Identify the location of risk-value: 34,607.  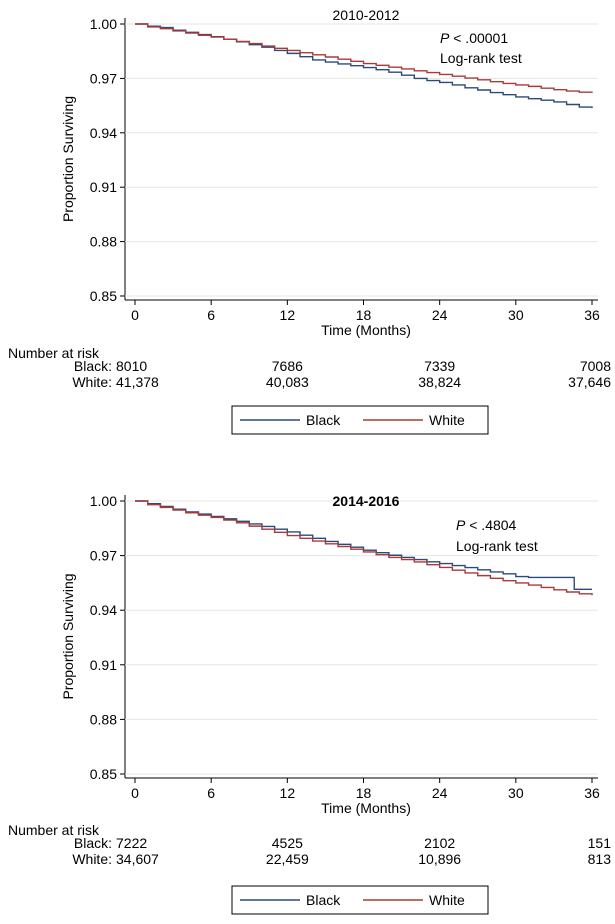
(137, 859).